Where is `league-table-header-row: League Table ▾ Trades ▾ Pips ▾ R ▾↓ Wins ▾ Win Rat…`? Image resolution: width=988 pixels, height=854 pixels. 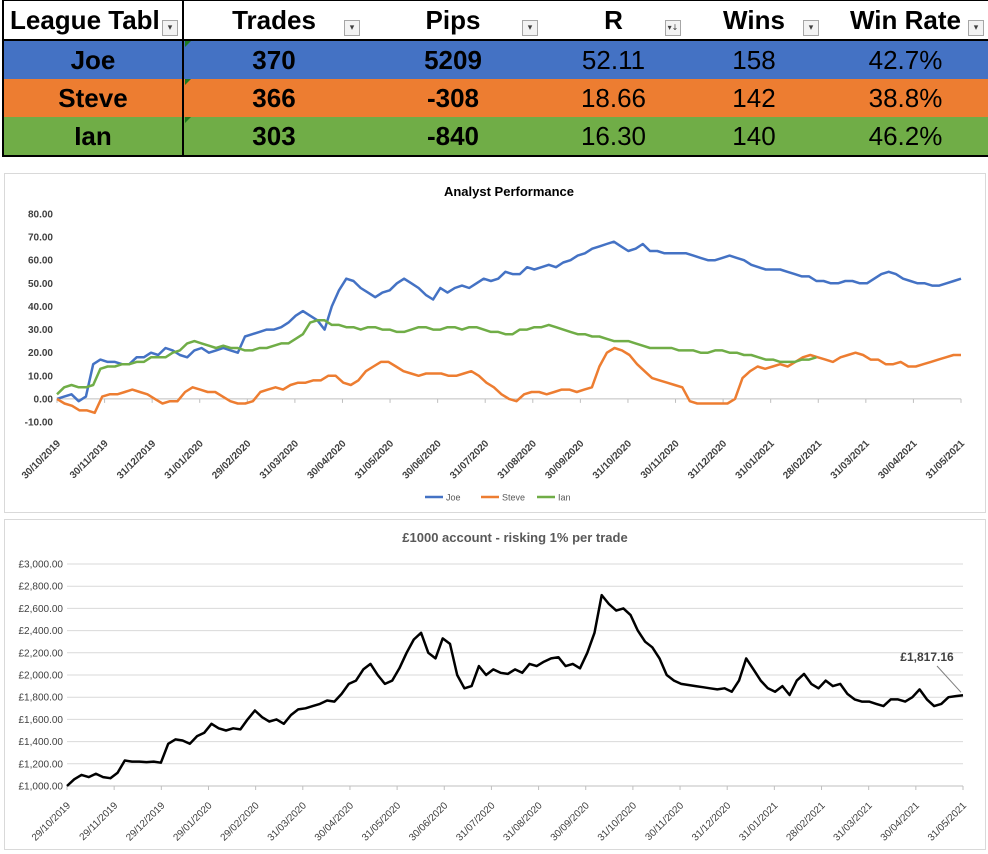 league-table-header-row: League Table ▾ Trades ▾ Pips ▾ R ▾↓ Wins ▾ Win Rat… is located at coordinates (495, 20).